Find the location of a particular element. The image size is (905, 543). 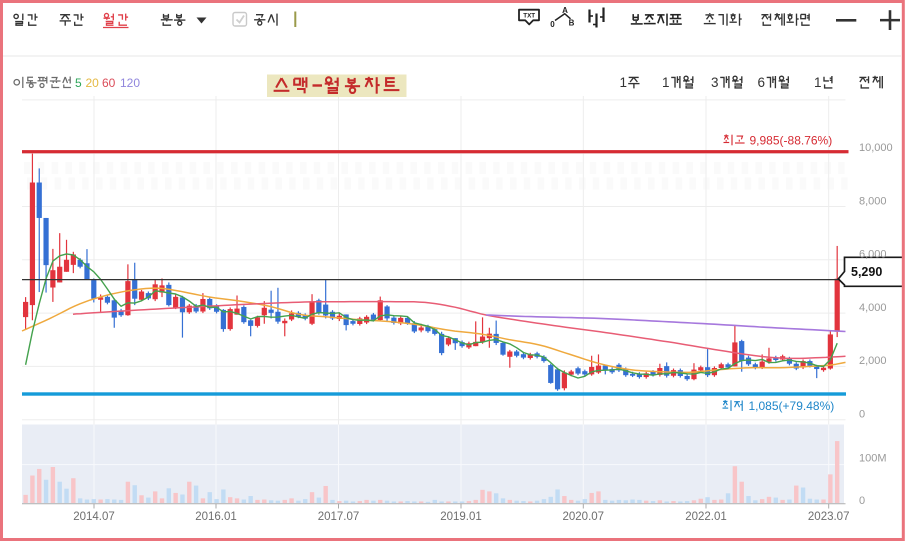

svg-text: 60 is located at coordinates (109, 83).